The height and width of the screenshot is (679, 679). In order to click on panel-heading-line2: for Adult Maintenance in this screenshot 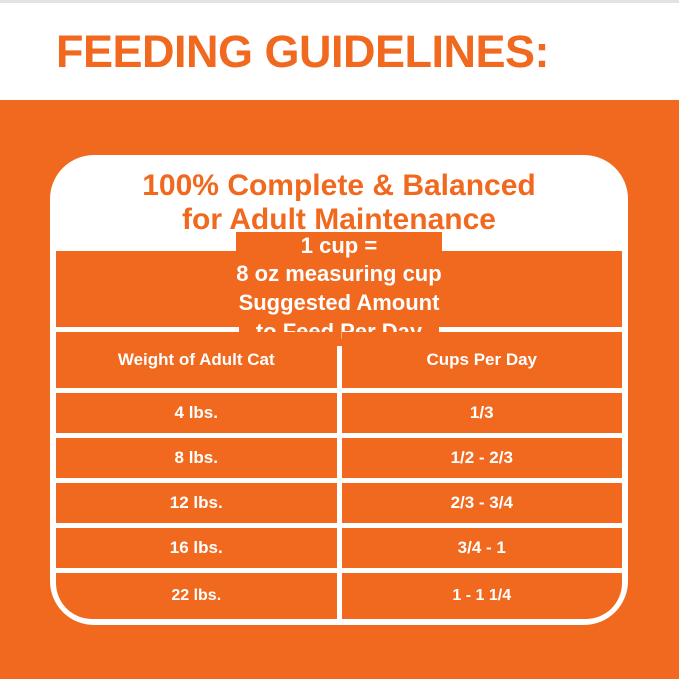, I will do `click(339, 219)`.